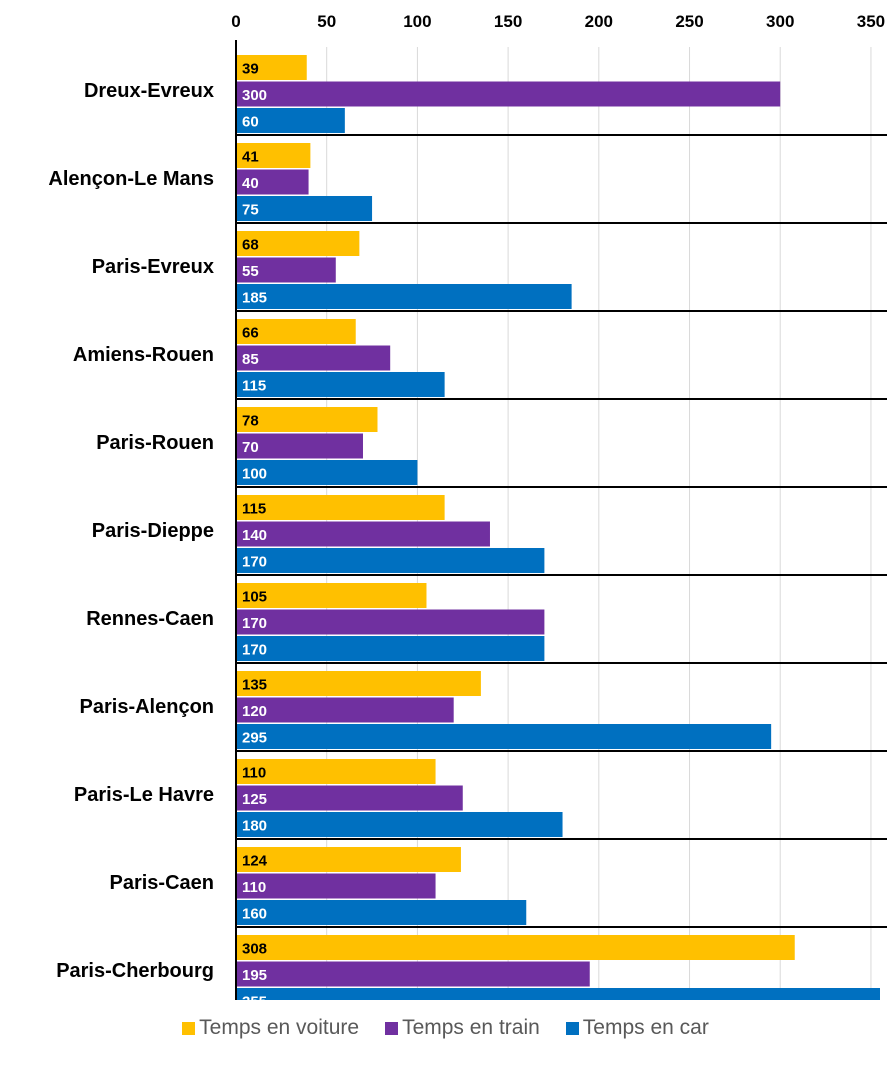 The height and width of the screenshot is (1078, 891). What do you see at coordinates (254, 474) in the screenshot?
I see `data-label: 100` at bounding box center [254, 474].